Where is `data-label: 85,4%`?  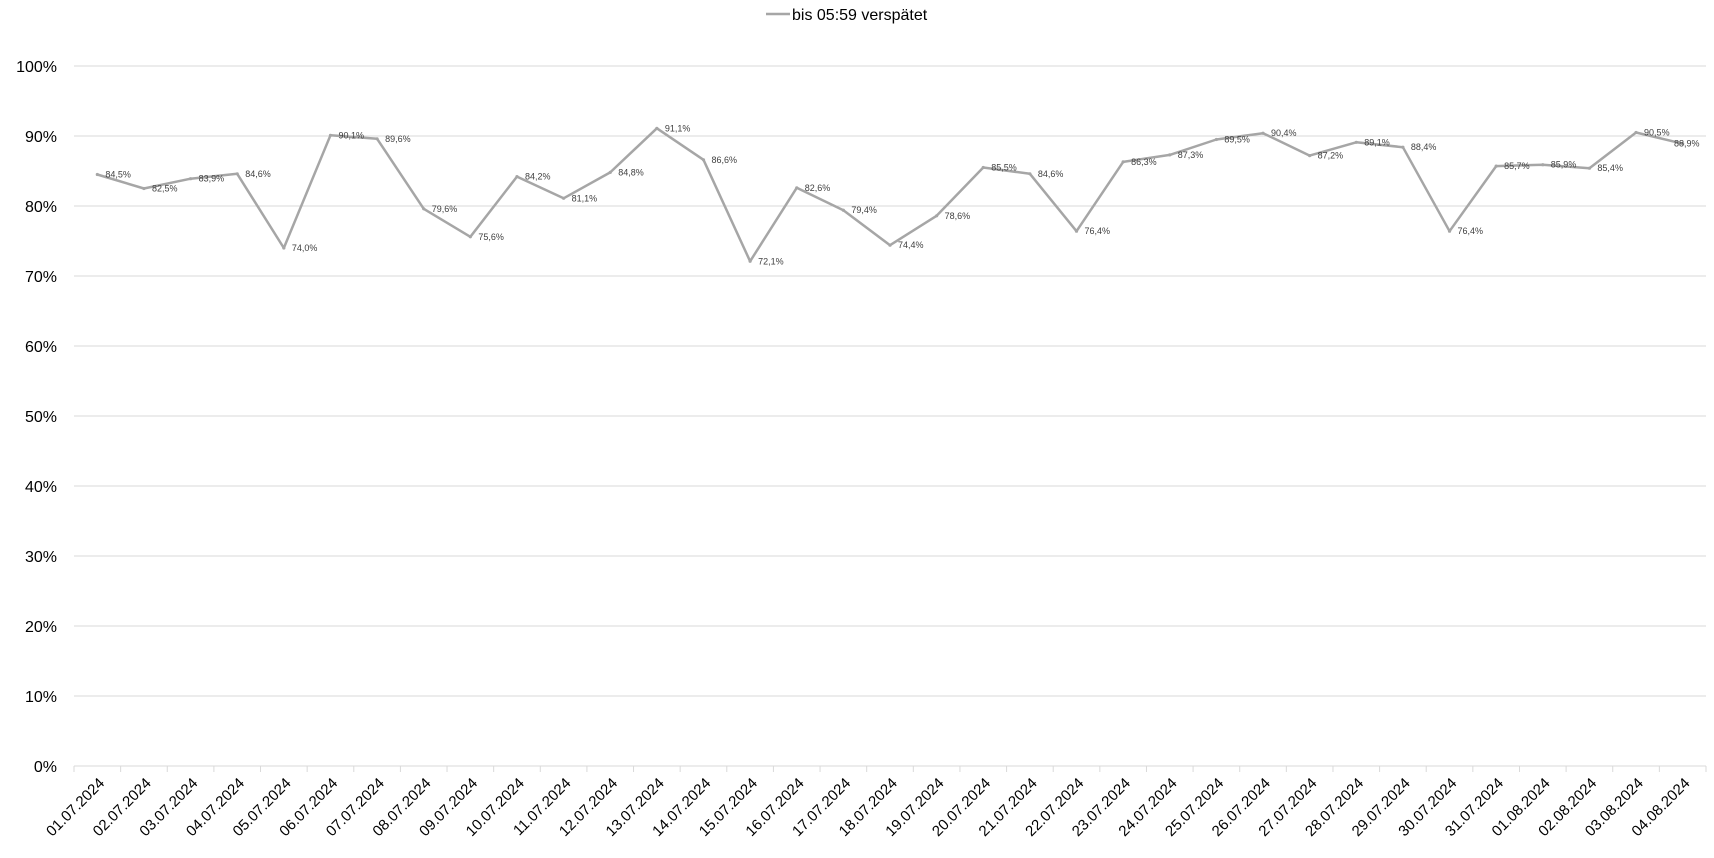 data-label: 85,4% is located at coordinates (1610, 168).